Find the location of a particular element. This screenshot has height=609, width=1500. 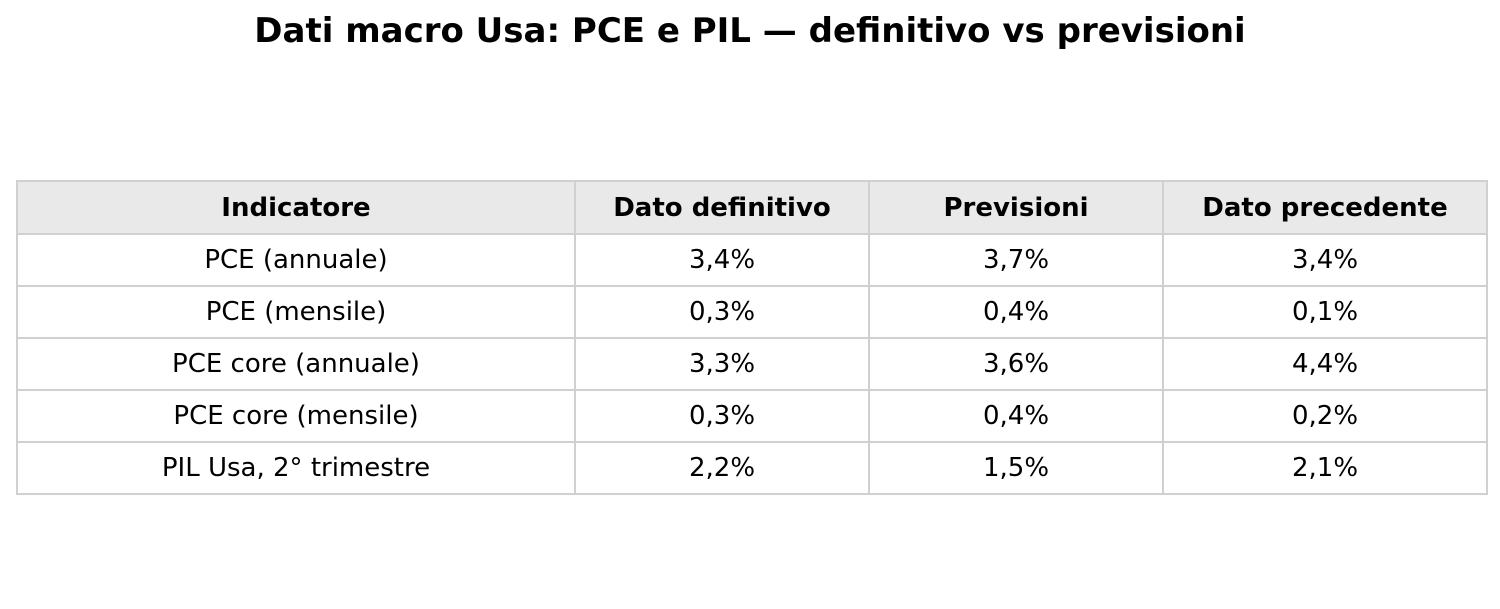

cell: 3,7% is located at coordinates (1016, 260).